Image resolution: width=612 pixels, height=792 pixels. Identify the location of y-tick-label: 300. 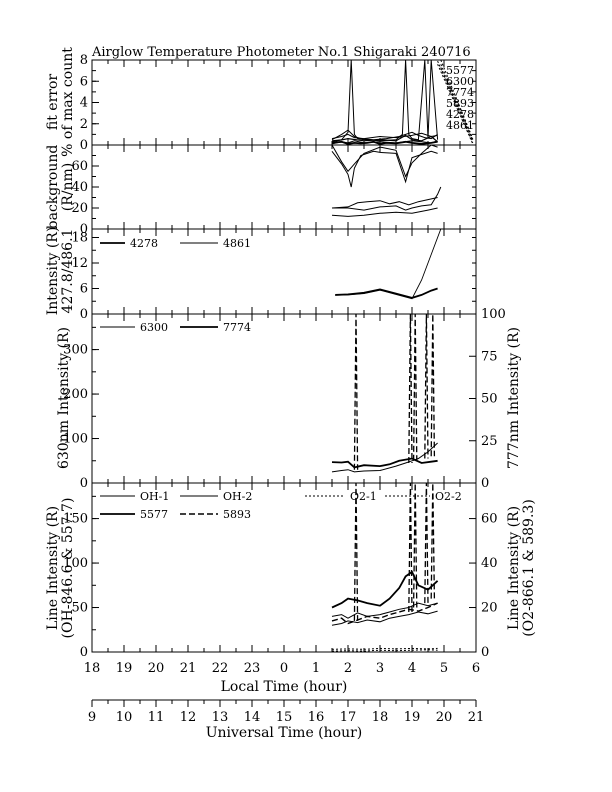
(75, 350).